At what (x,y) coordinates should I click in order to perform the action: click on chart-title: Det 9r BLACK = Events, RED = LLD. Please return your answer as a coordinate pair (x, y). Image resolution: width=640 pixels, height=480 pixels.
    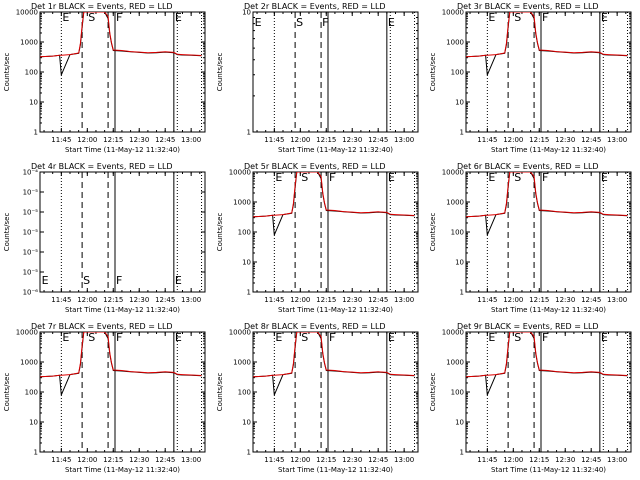
    Looking at the image, I should click on (528, 326).